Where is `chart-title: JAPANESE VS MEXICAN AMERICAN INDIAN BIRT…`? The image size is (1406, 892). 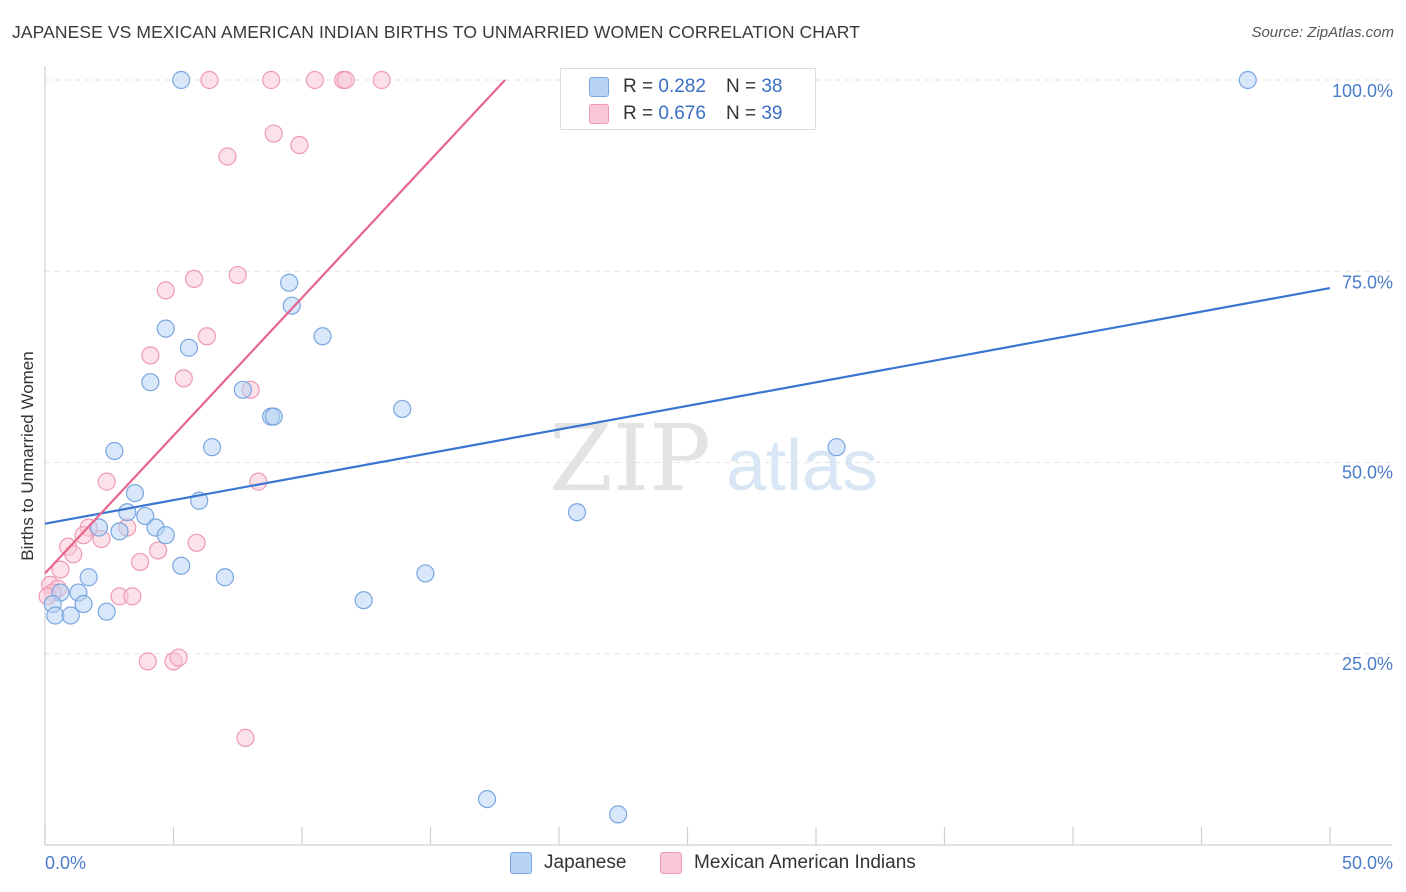
chart-title: JAPANESE VS MEXICAN AMERICAN INDIAN BIRT… is located at coordinates (436, 32).